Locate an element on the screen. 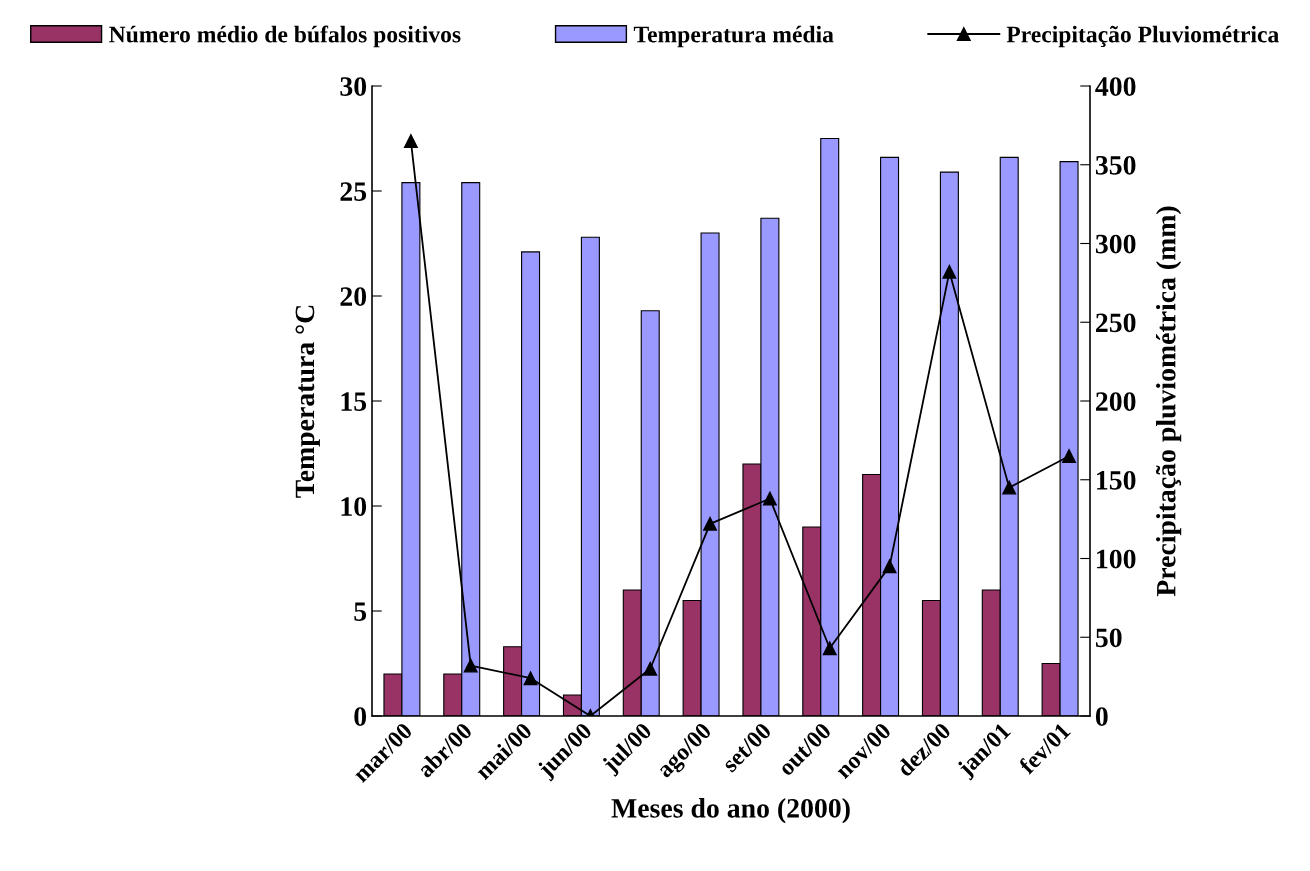  legend-label: Temperatura média is located at coordinates (733, 36).